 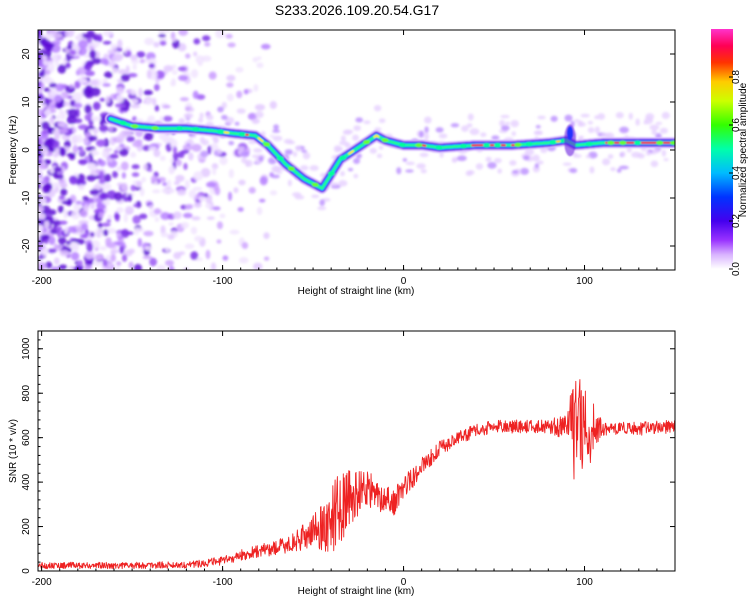 What do you see at coordinates (223, 582) in the screenshot?
I see `snr-x-tick-label: -100` at bounding box center [223, 582].